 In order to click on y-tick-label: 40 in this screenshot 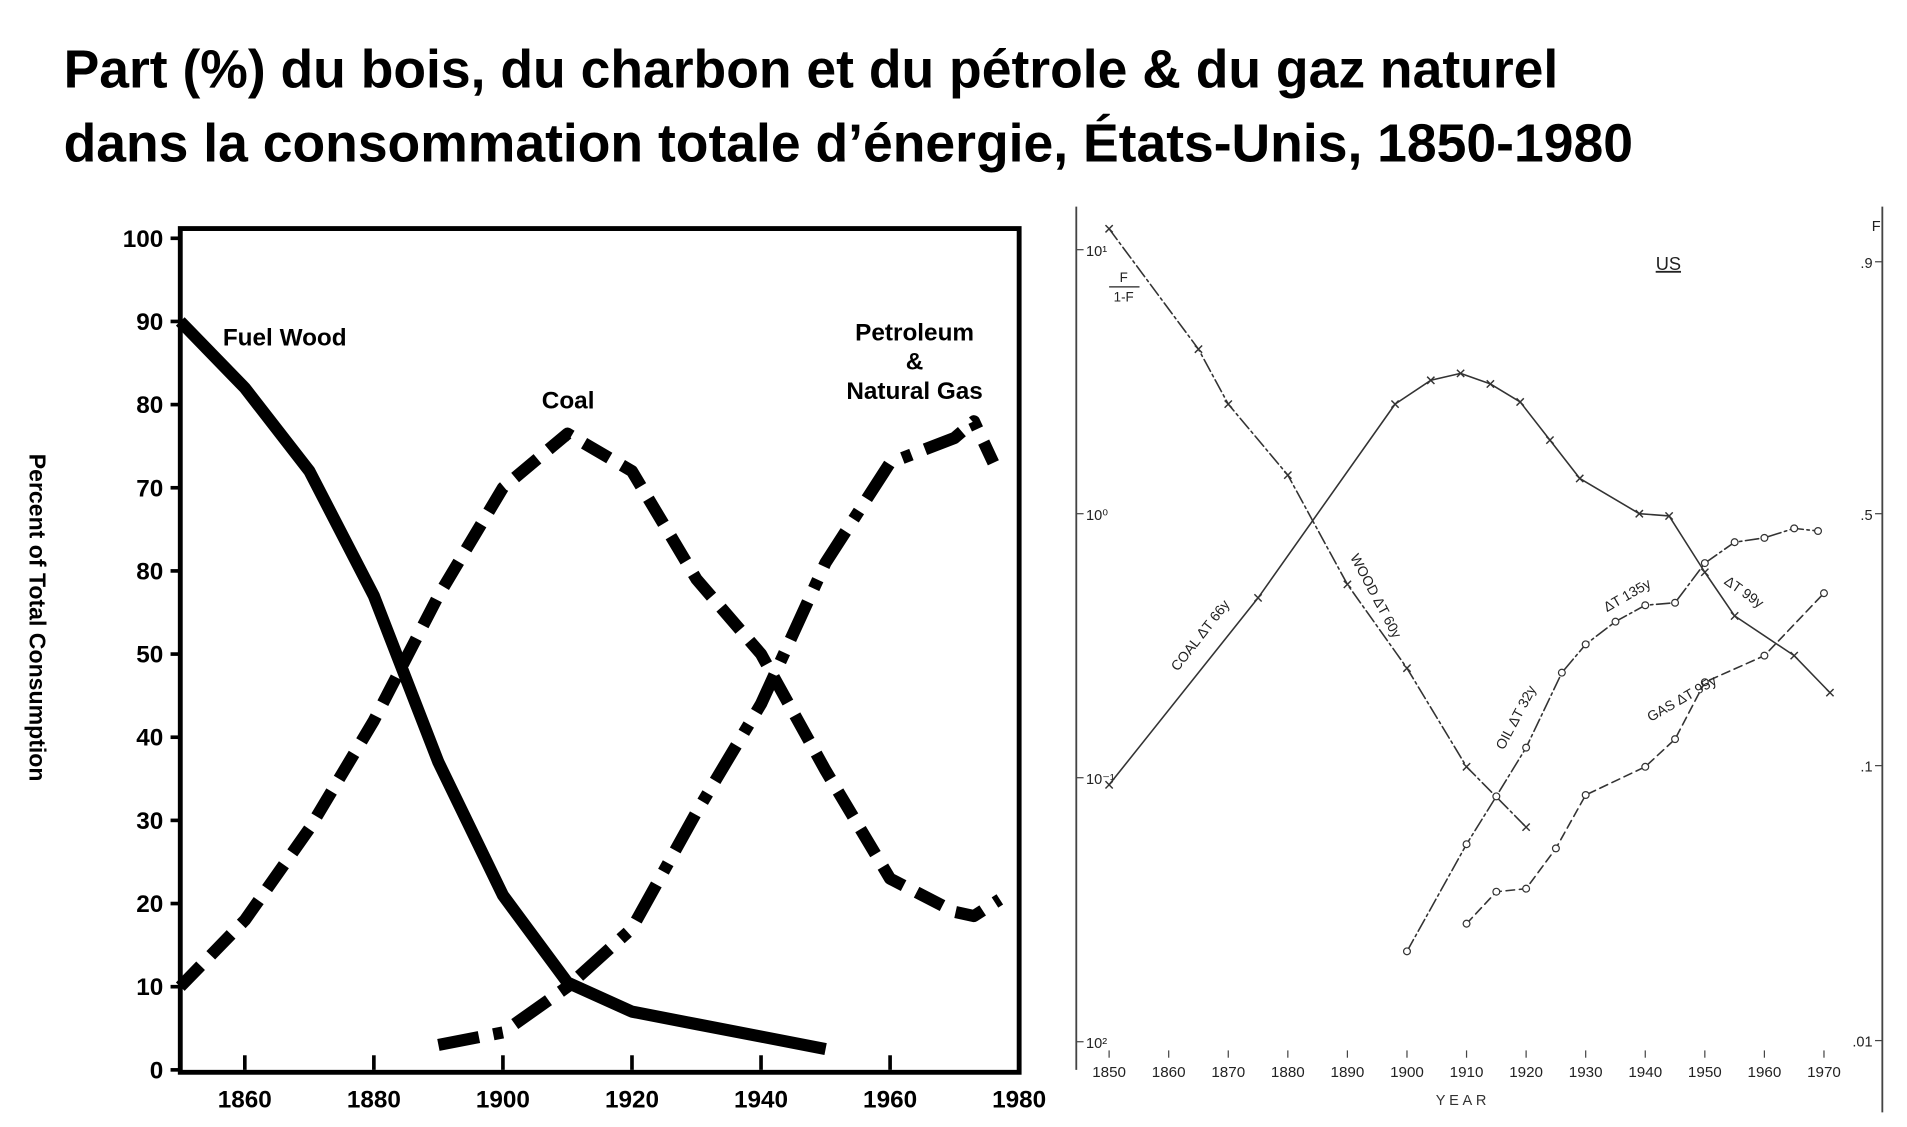, I will do `click(149, 738)`.